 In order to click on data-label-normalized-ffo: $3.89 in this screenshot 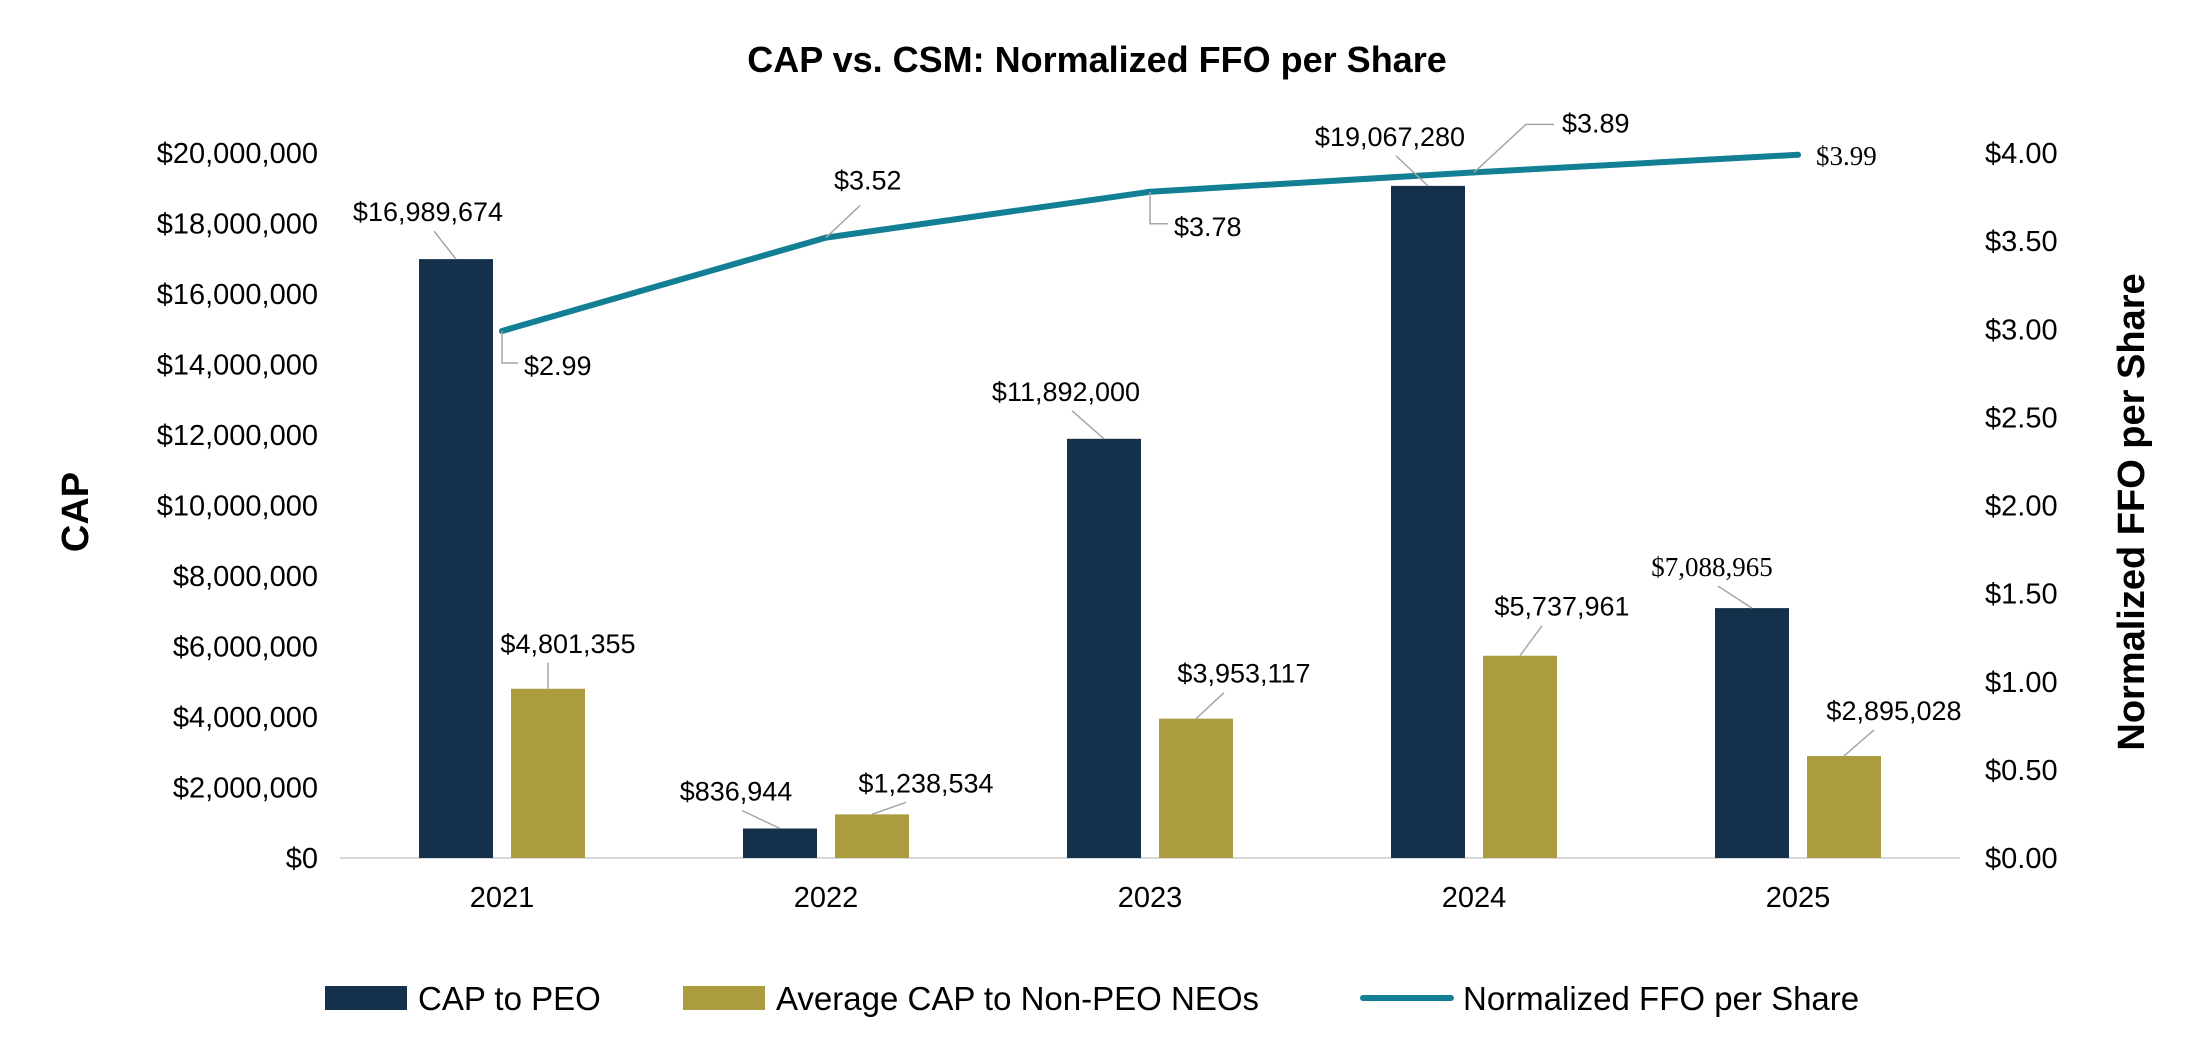, I will do `click(1596, 123)`.